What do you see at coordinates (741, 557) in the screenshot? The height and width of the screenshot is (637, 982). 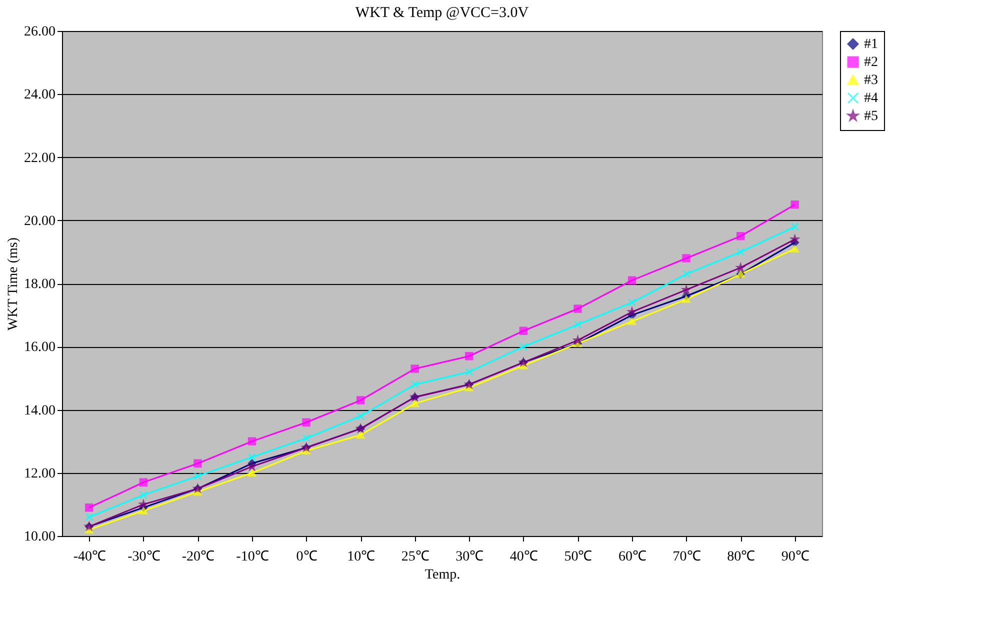 I see `x-tick-label: 80℃` at bounding box center [741, 557].